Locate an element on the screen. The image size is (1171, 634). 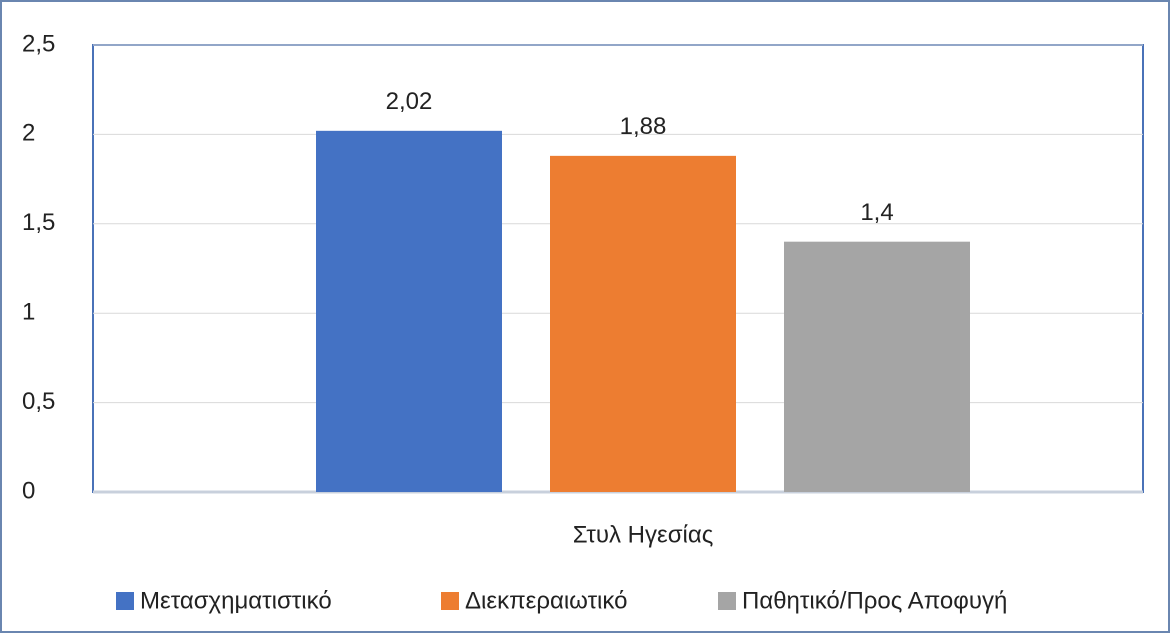
legend-label: Διεκπεραιωτικό is located at coordinates (546, 600).